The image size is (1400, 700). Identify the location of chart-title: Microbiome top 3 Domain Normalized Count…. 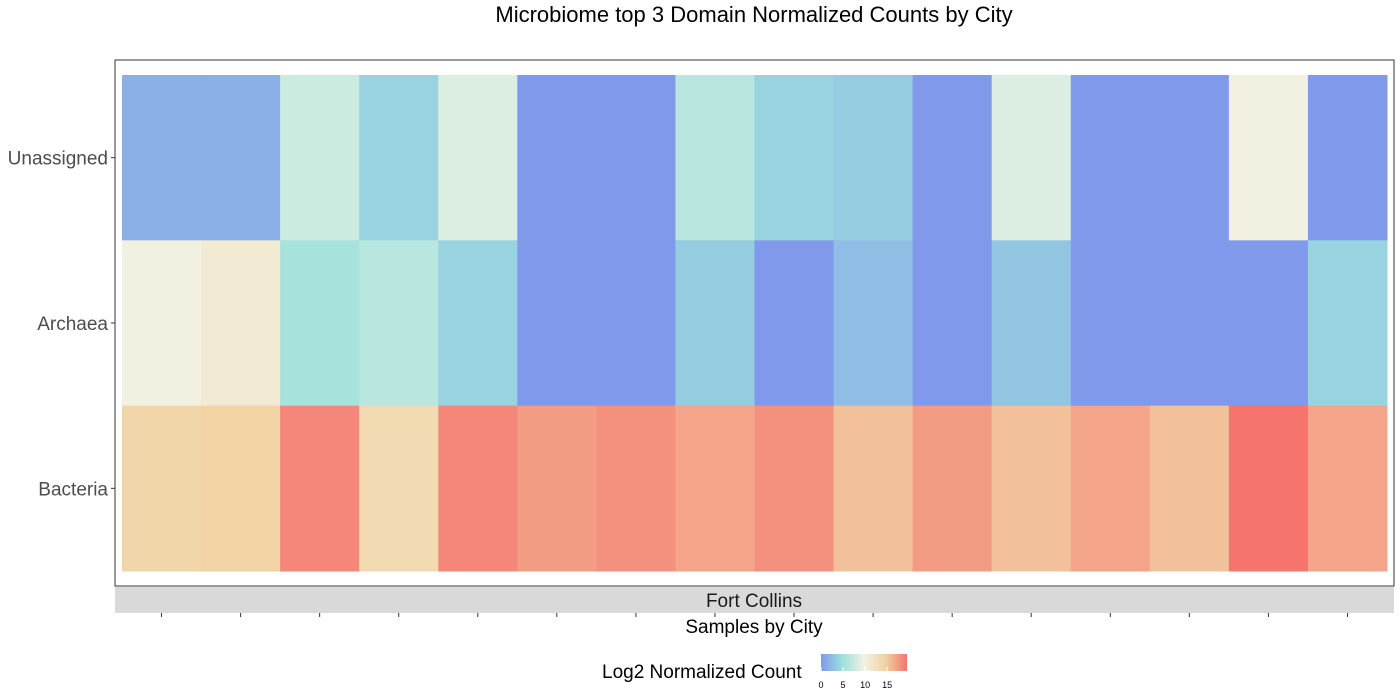
(753, 14).